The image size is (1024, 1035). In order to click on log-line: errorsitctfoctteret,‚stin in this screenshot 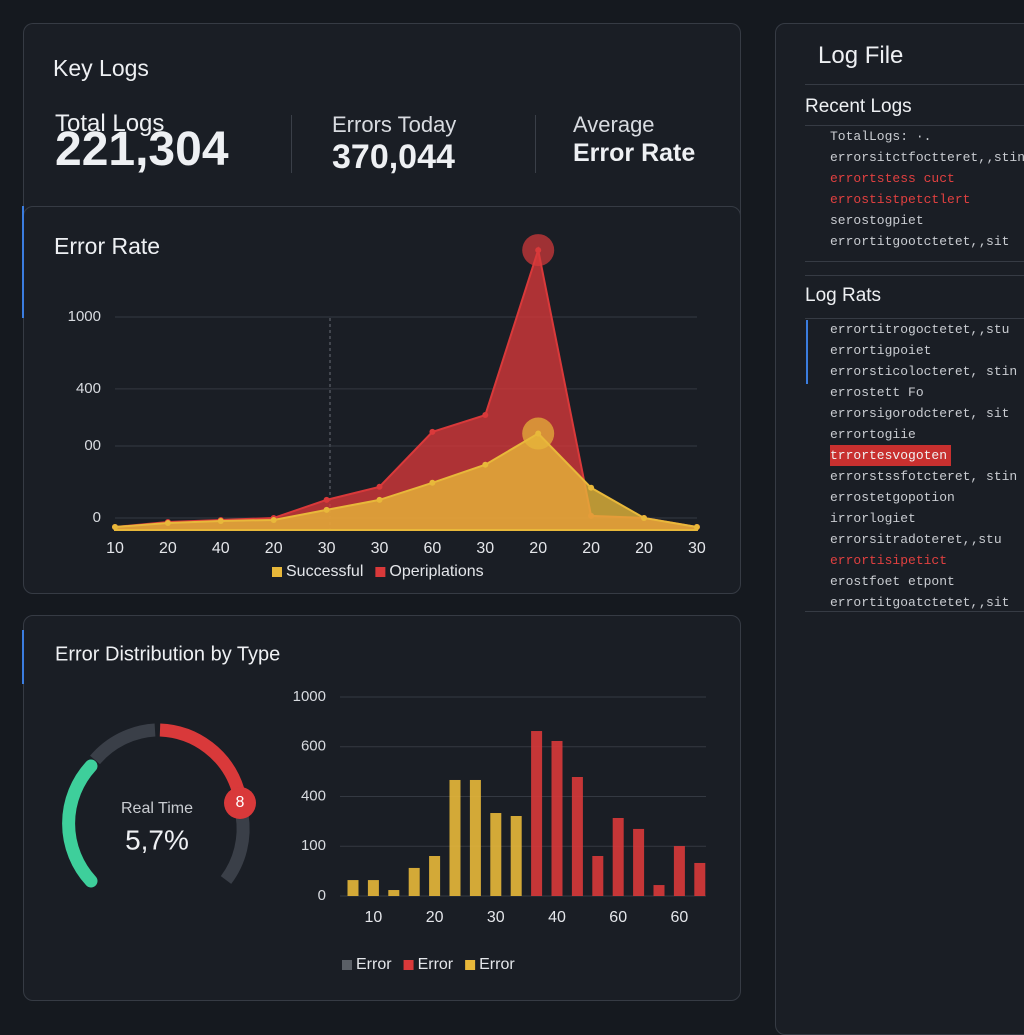, I will do `click(927, 157)`.